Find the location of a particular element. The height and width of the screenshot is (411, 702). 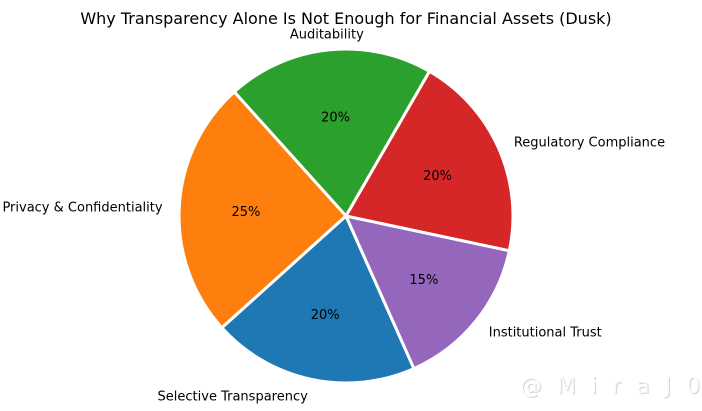

watermark-text-shadow: @ M i r a J 07 is located at coordinates (611, 387).